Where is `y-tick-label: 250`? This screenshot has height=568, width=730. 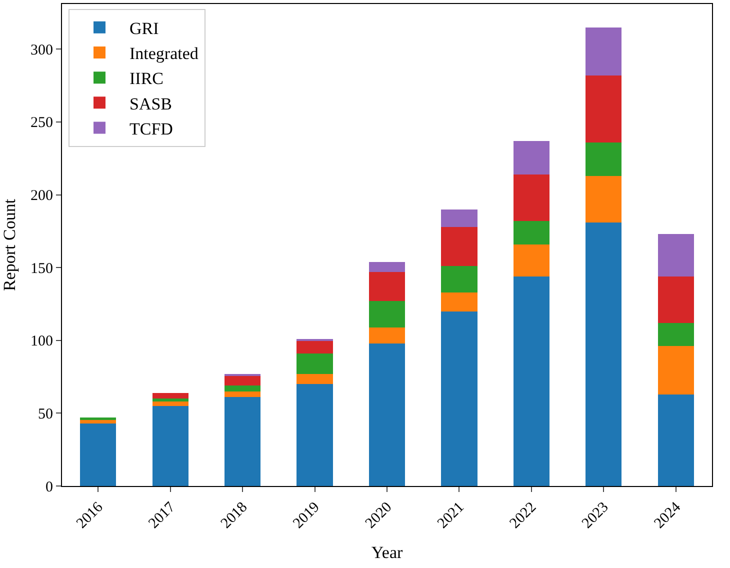
y-tick-label: 250 is located at coordinates (41, 123).